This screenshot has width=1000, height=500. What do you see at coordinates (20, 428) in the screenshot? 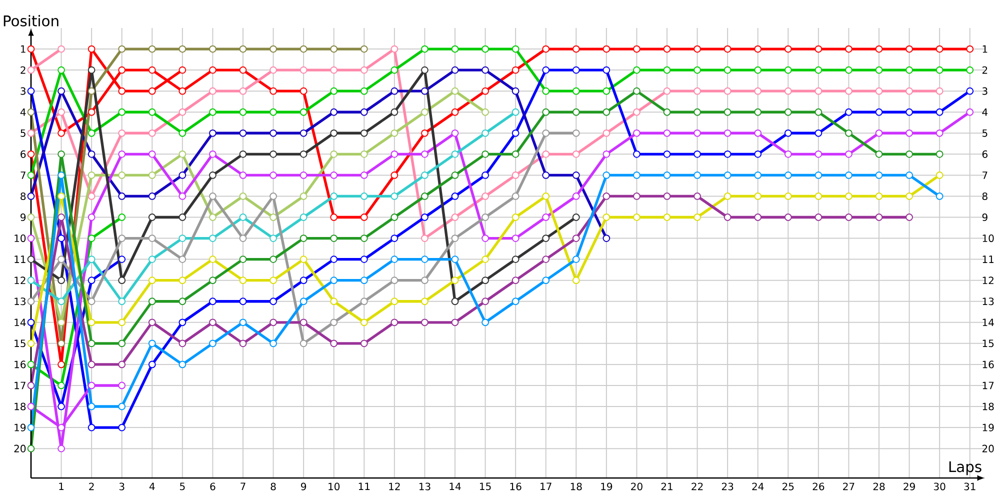
I see `y-tick-label: 19` at bounding box center [20, 428].